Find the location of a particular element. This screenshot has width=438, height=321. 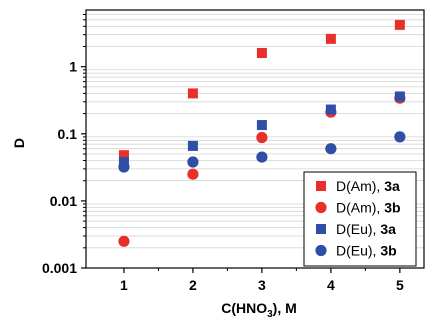

legend-label: D(Am), 3a is located at coordinates (368, 186).